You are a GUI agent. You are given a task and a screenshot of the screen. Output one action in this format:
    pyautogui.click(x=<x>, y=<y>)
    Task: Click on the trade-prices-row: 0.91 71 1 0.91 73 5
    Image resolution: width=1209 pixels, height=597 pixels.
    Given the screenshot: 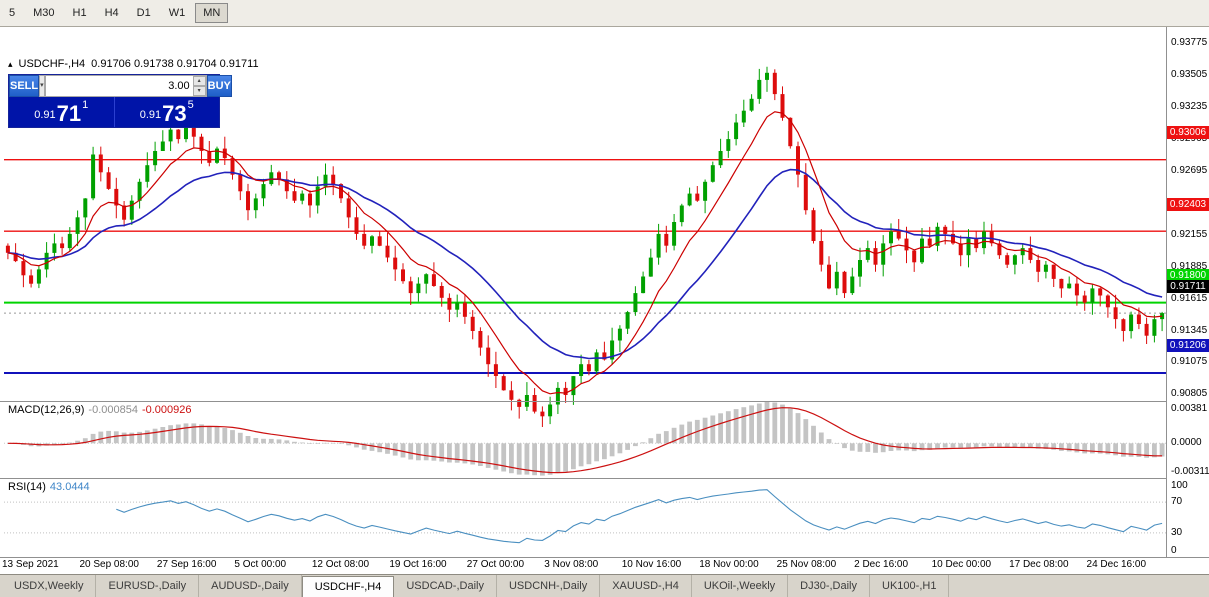 What is the action you would take?
    pyautogui.click(x=114, y=112)
    